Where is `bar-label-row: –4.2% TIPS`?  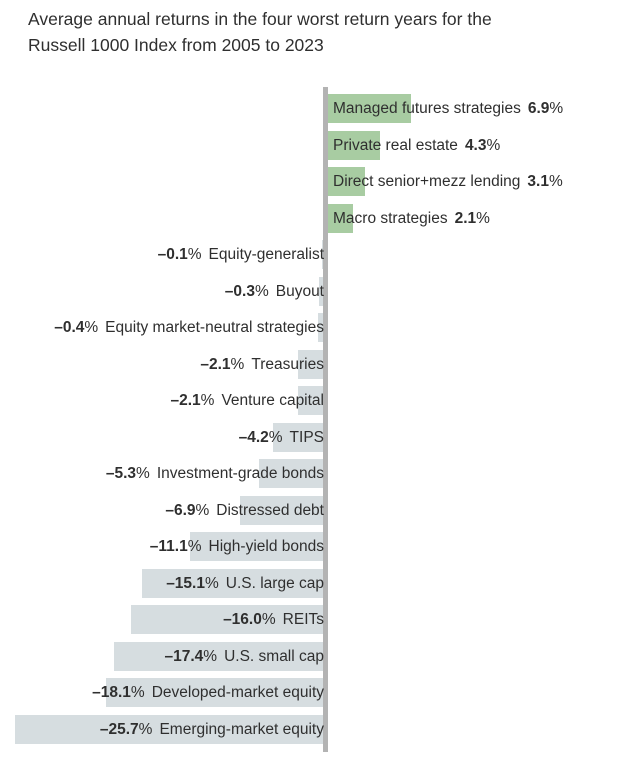 bar-label-row: –4.2% TIPS is located at coordinates (281, 437).